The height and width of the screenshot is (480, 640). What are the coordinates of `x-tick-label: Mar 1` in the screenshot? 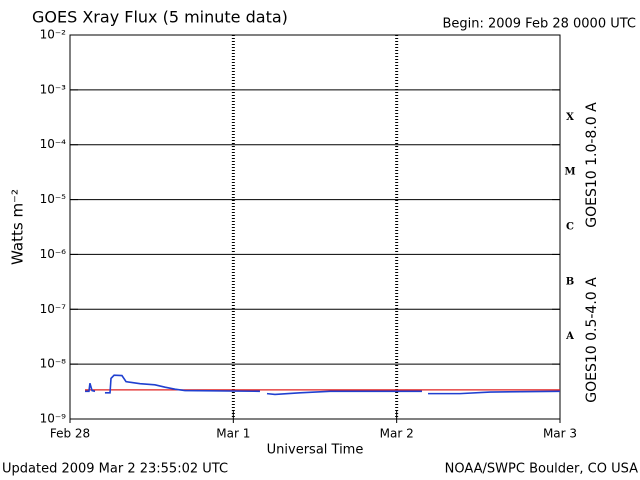 It's located at (233, 434).